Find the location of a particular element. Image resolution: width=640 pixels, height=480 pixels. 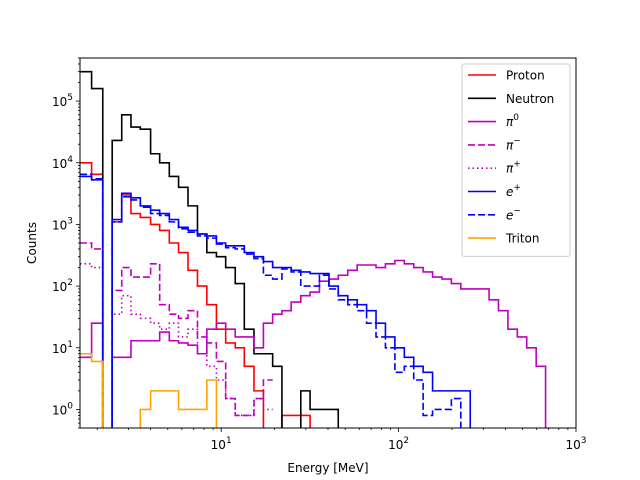

legend-label: e− is located at coordinates (513, 214).